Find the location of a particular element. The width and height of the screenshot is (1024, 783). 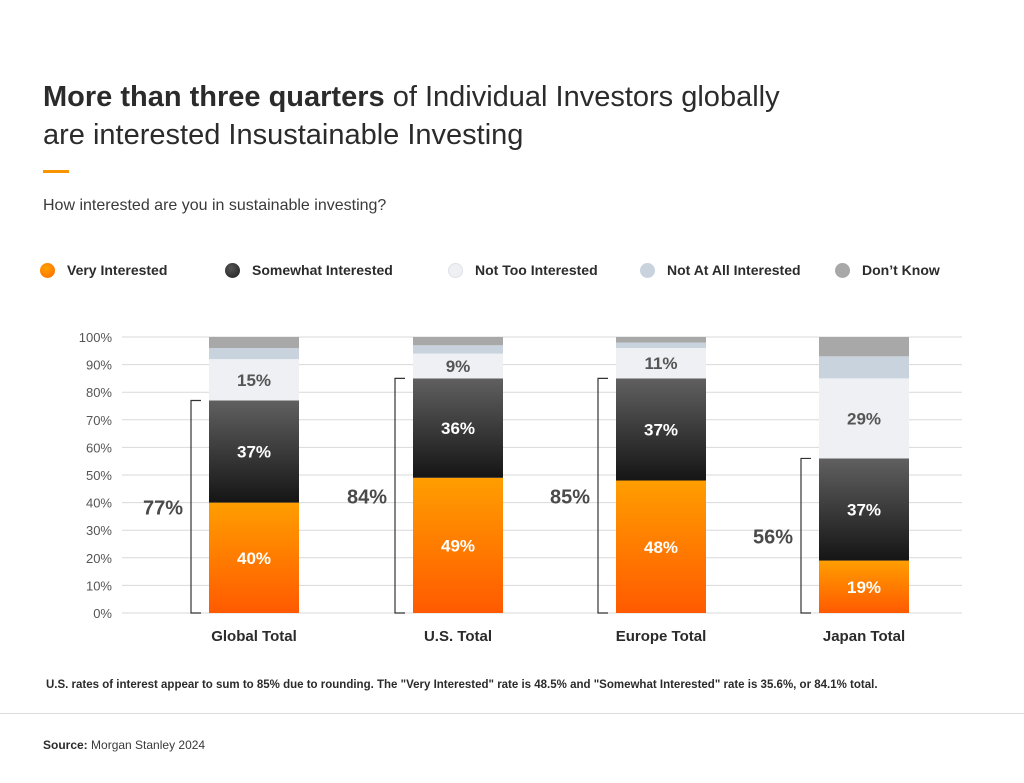

title-accent-bar is located at coordinates (56, 171).